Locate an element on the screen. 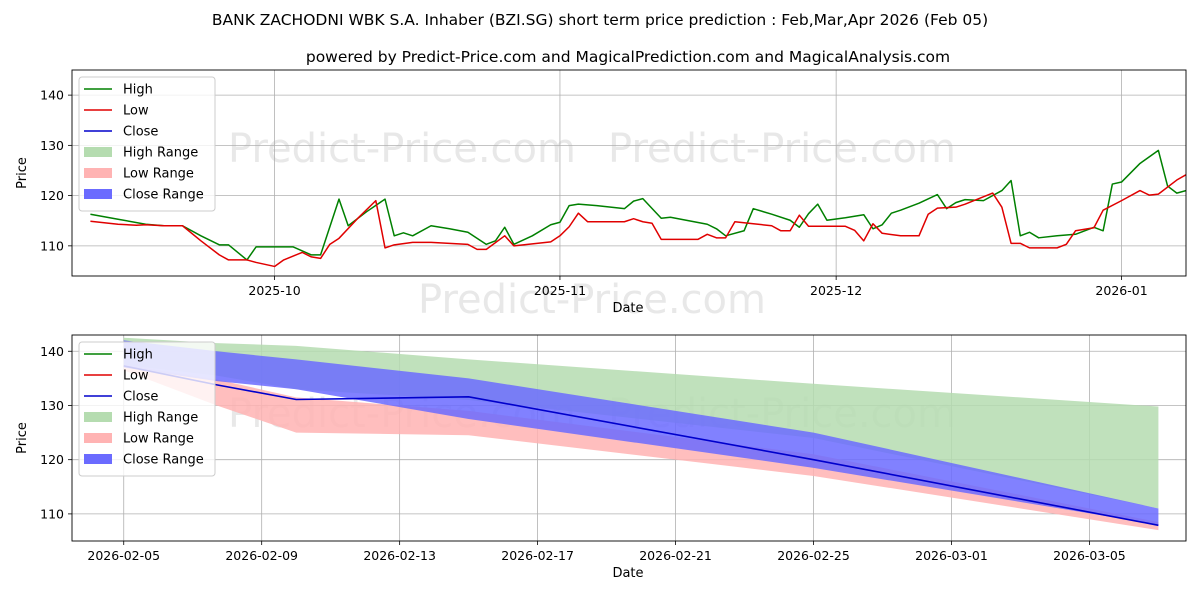 The image size is (1200, 600). x-tick-label: 2025-11 is located at coordinates (560, 290).